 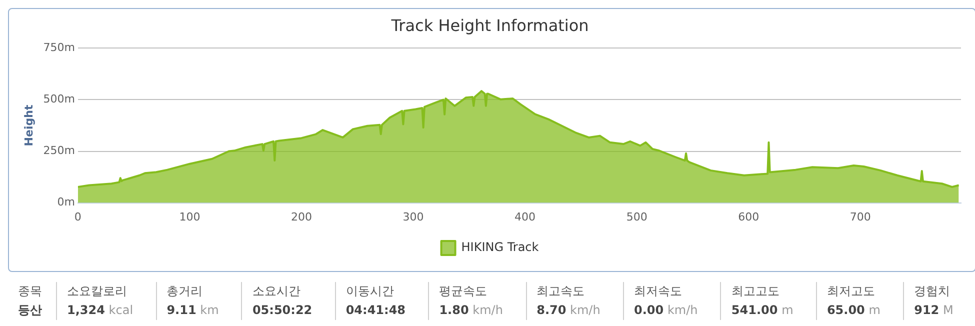 What do you see at coordinates (463, 291) in the screenshot?
I see `category-label: 평균속도` at bounding box center [463, 291].